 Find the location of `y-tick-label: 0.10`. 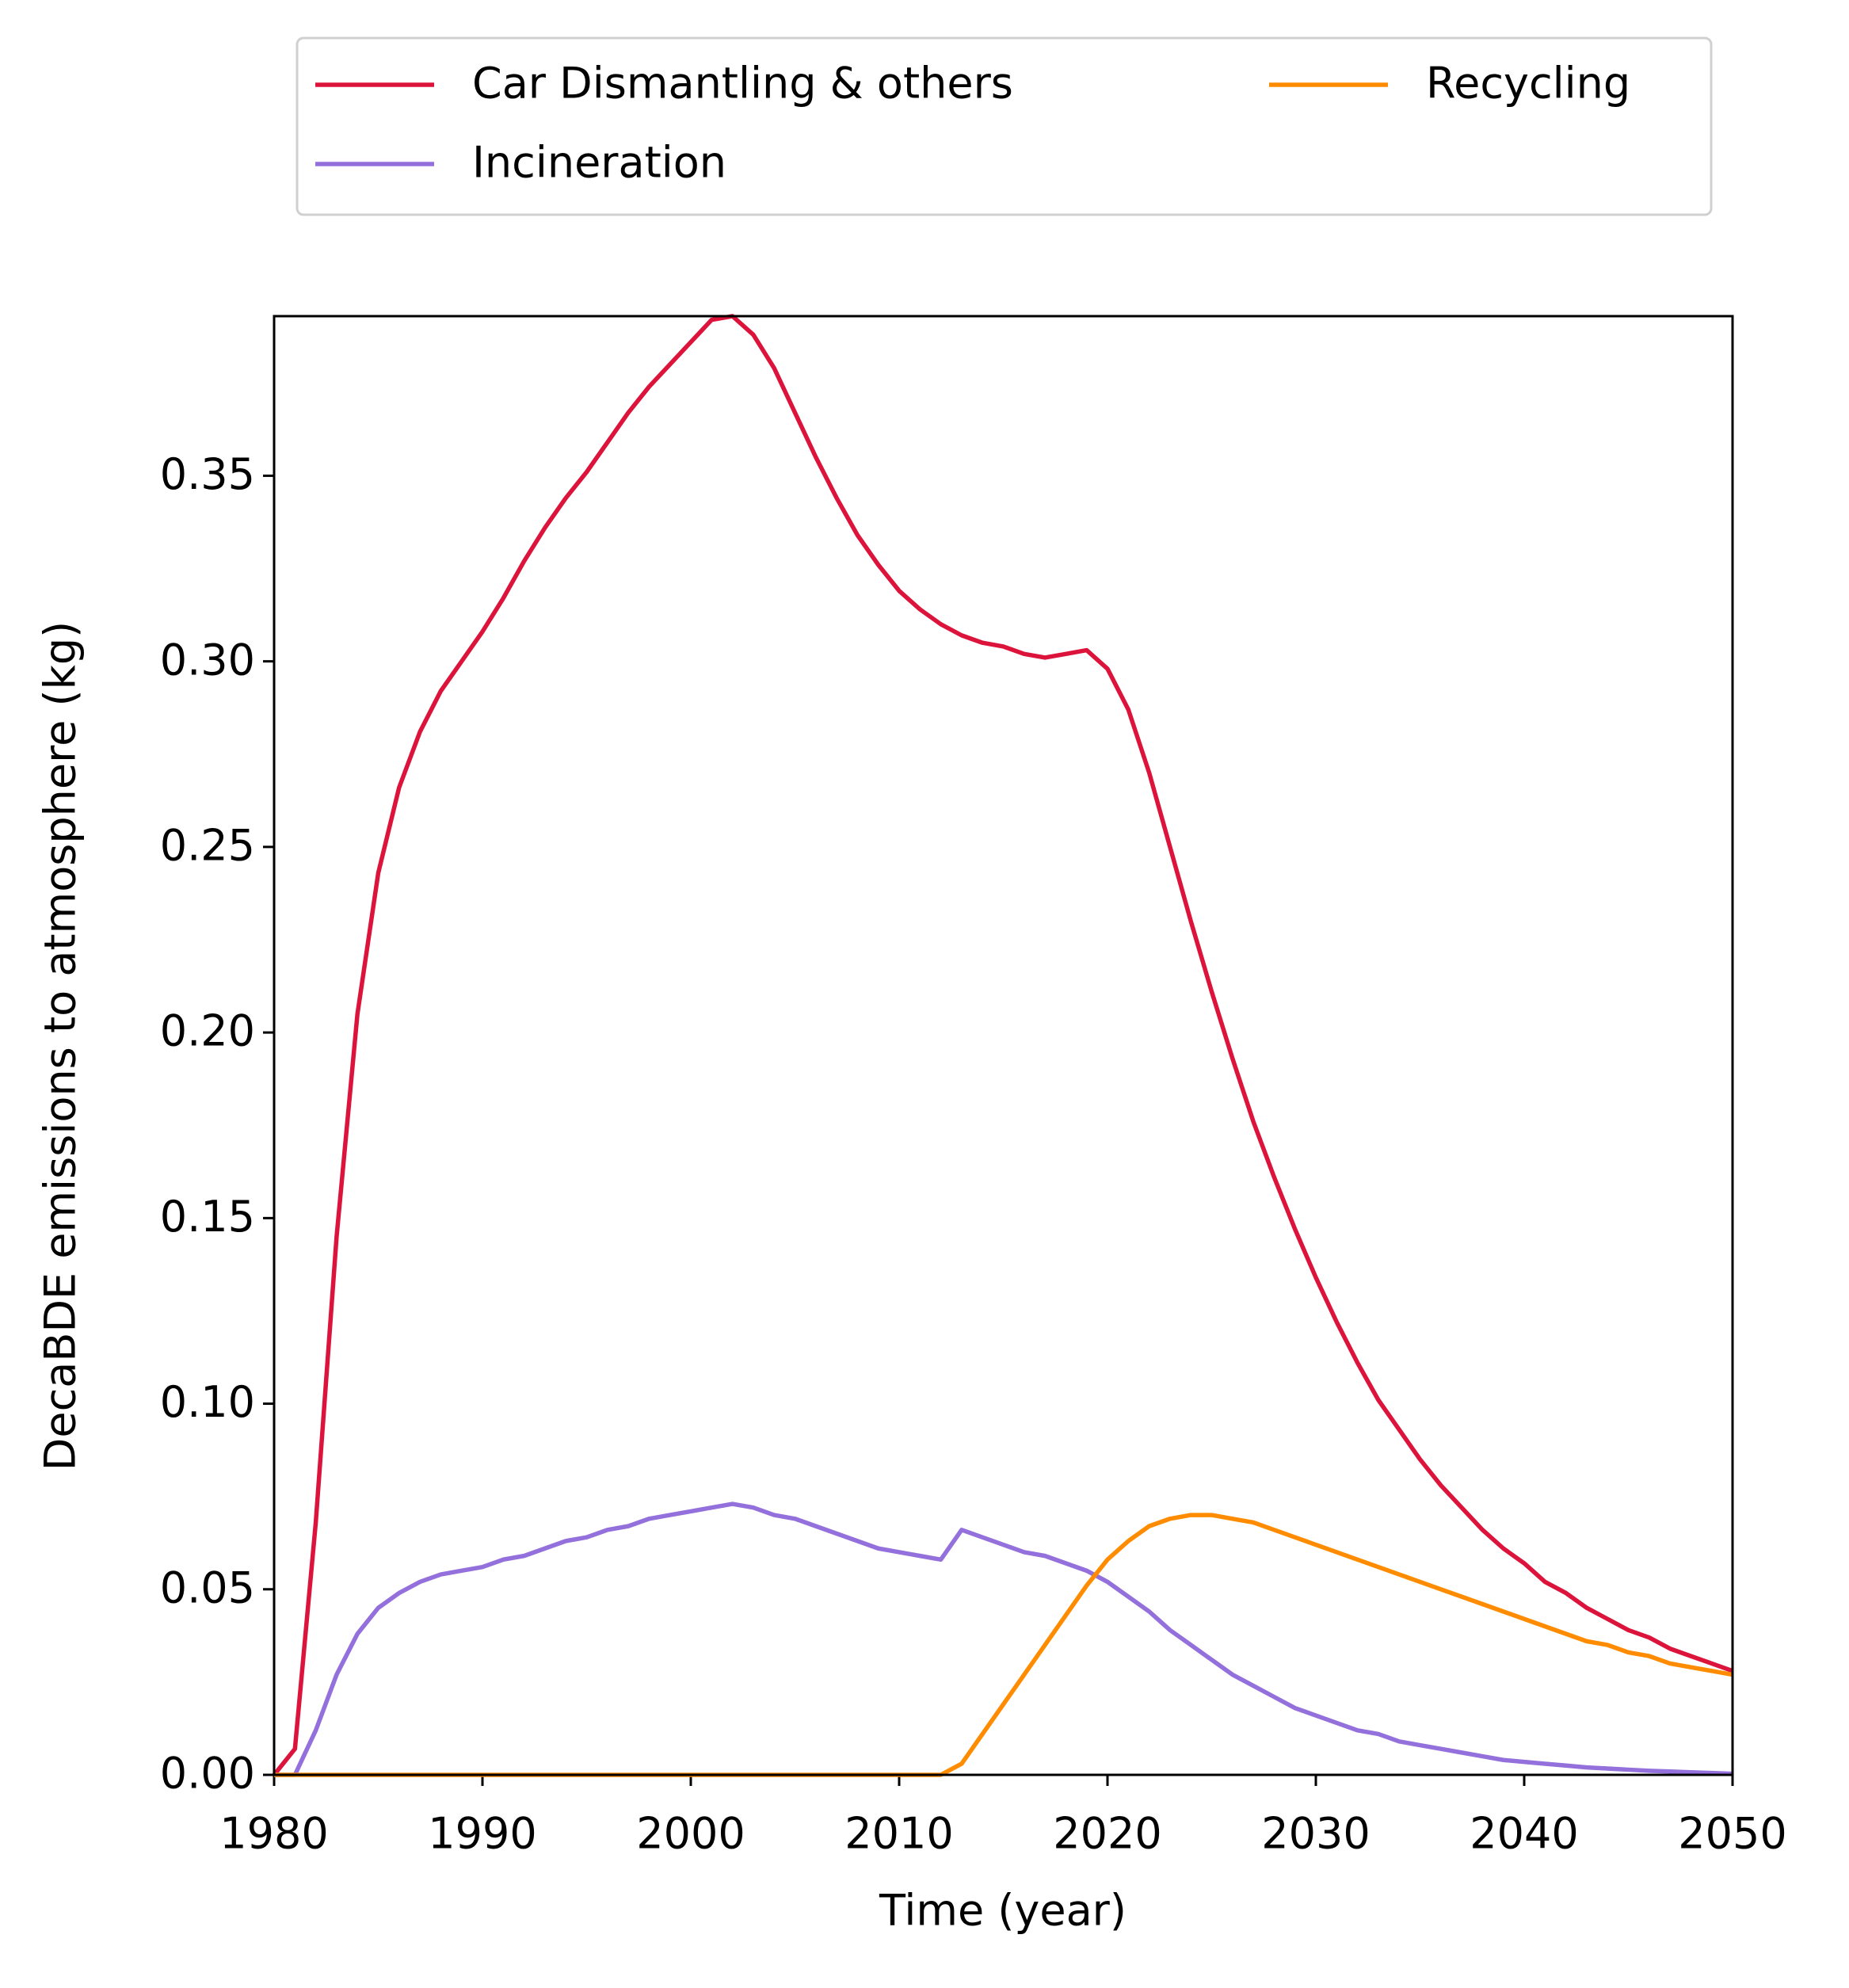

y-tick-label: 0.10 is located at coordinates (208, 1402).